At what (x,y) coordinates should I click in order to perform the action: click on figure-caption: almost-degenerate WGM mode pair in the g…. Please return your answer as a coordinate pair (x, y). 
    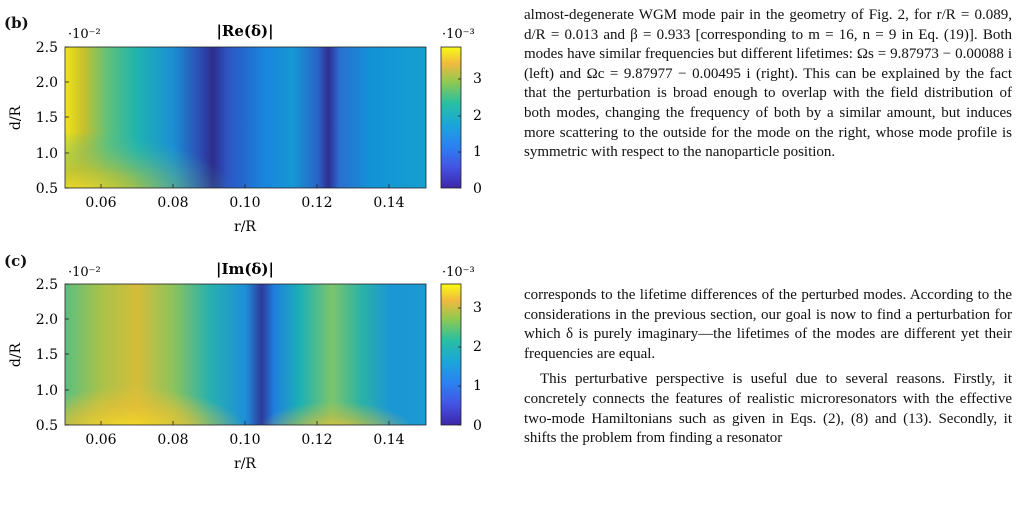
    Looking at the image, I should click on (768, 84).